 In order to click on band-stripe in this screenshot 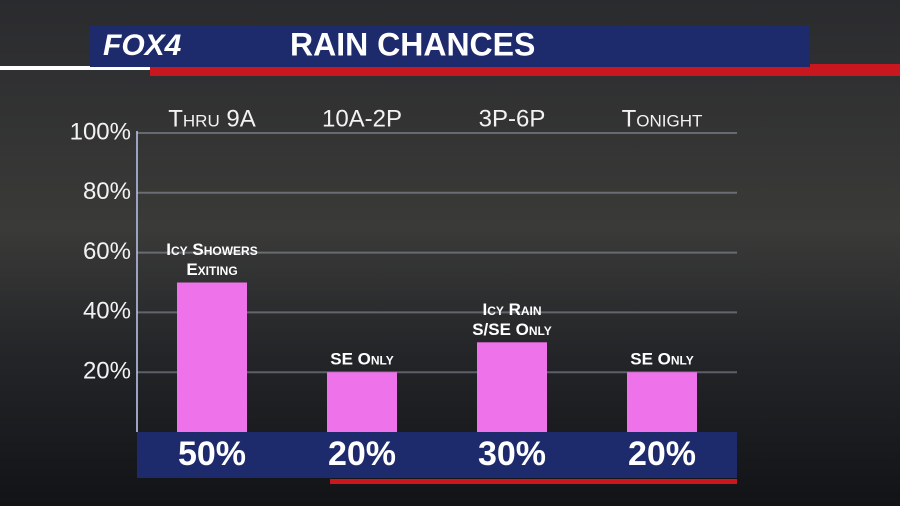, I will do `click(533, 481)`.